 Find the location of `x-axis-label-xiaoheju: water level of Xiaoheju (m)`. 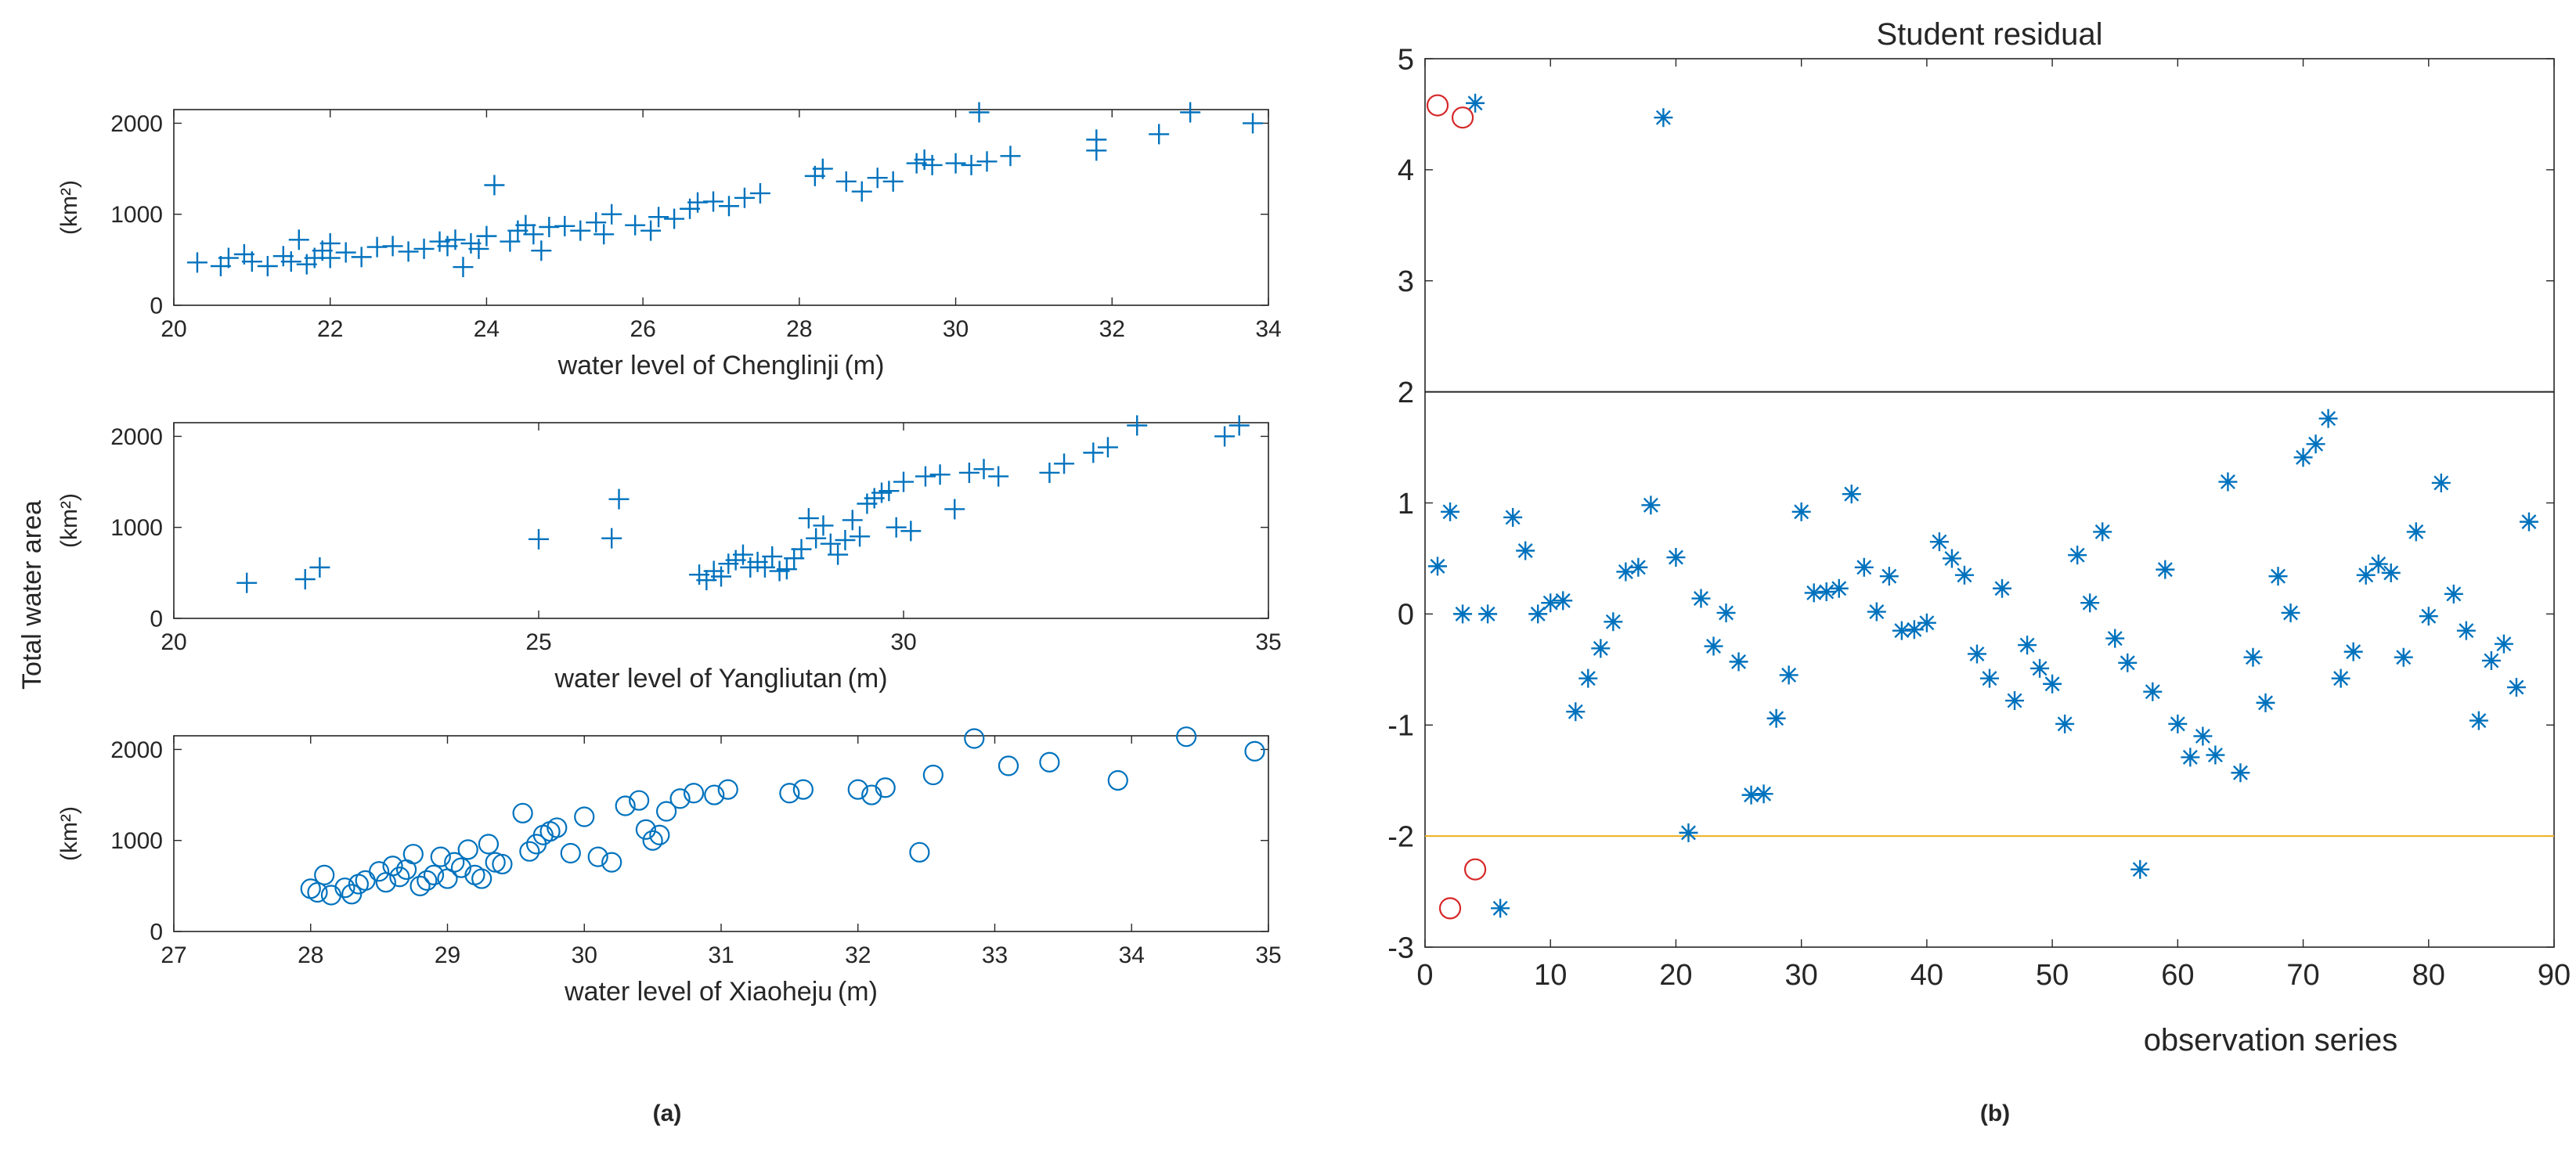

x-axis-label-xiaoheju: water level of Xiaoheju (m) is located at coordinates (721, 992).